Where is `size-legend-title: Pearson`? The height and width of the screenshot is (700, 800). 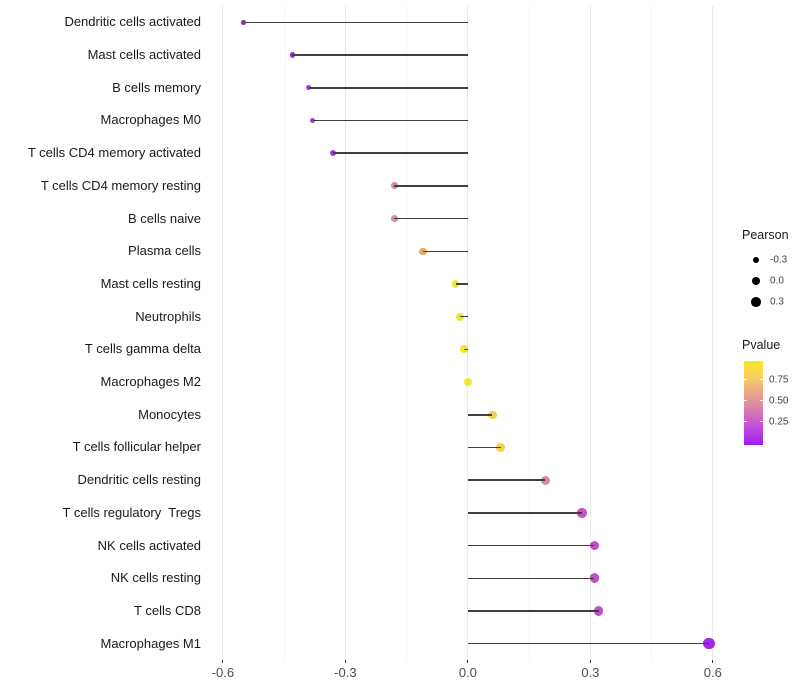 size-legend-title: Pearson is located at coordinates (765, 235).